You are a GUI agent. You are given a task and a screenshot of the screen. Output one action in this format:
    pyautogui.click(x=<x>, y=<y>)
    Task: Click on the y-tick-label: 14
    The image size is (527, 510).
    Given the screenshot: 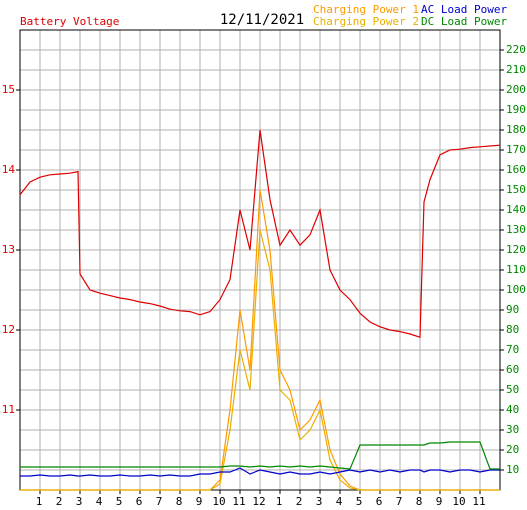 What is the action you would take?
    pyautogui.click(x=9, y=169)
    